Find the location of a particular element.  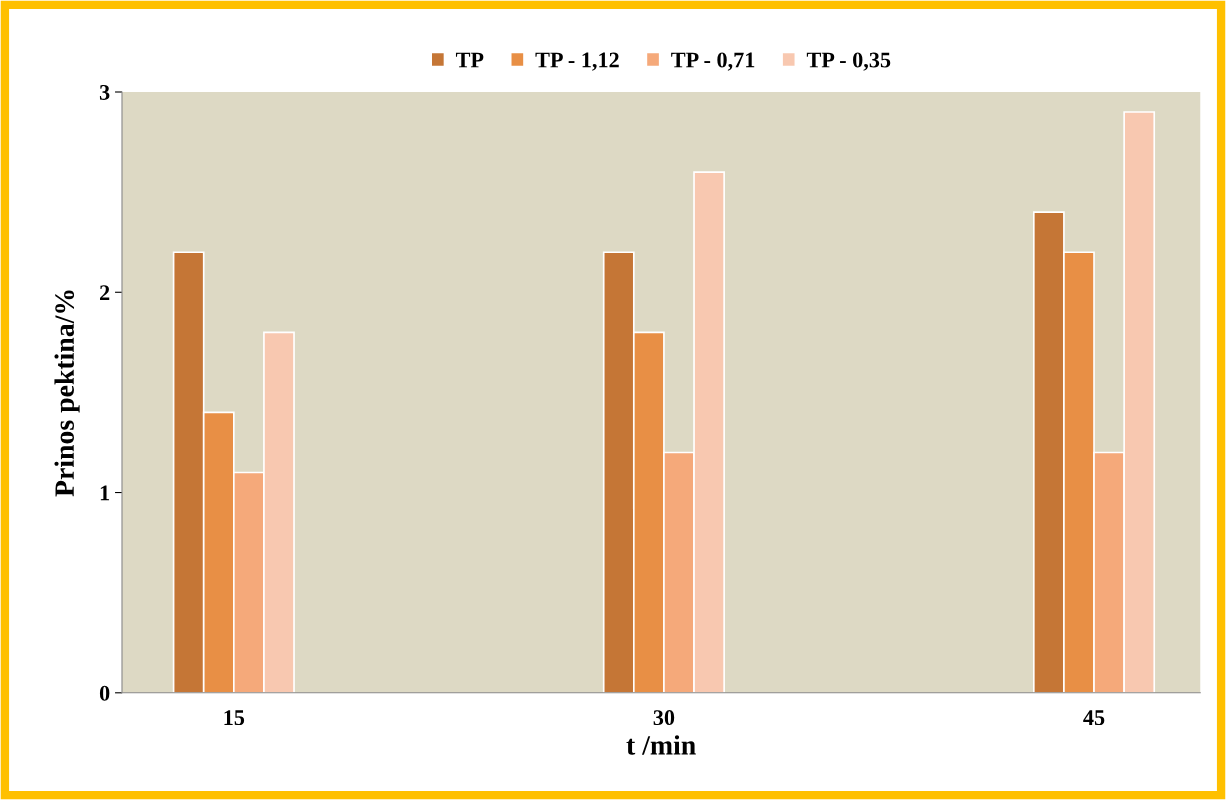

y-tick-label: 2 is located at coordinates (105, 292).